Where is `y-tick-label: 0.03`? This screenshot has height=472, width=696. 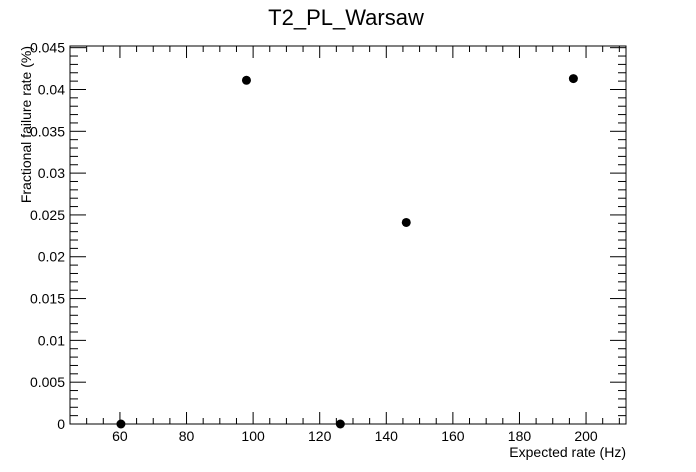 y-tick-label: 0.03 is located at coordinates (51, 173).